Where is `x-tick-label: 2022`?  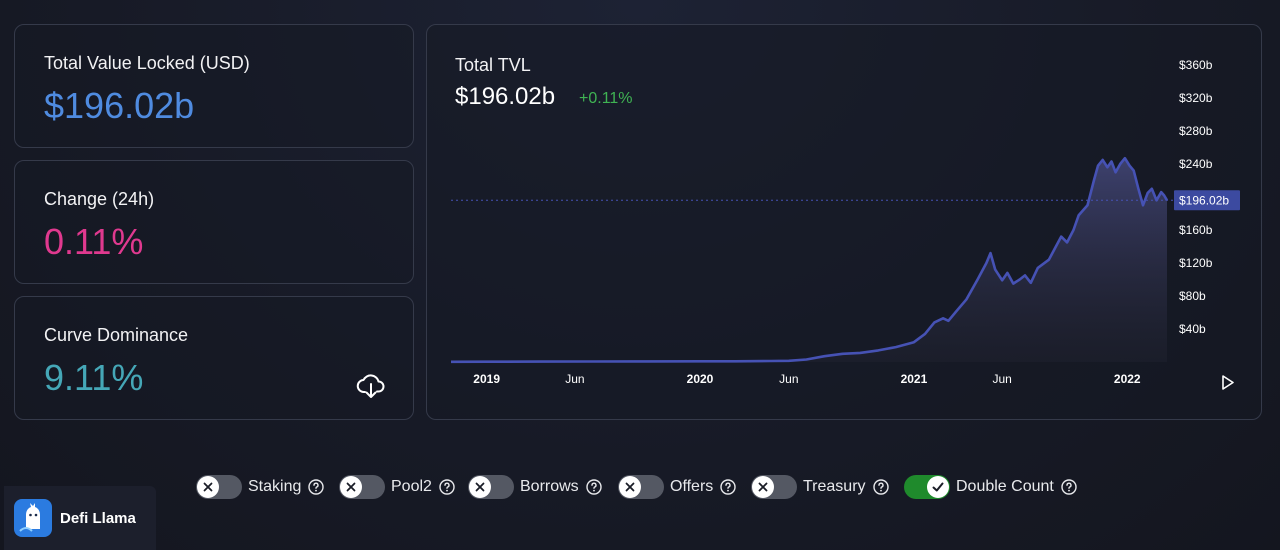
x-tick-label: 2022 is located at coordinates (1127, 379).